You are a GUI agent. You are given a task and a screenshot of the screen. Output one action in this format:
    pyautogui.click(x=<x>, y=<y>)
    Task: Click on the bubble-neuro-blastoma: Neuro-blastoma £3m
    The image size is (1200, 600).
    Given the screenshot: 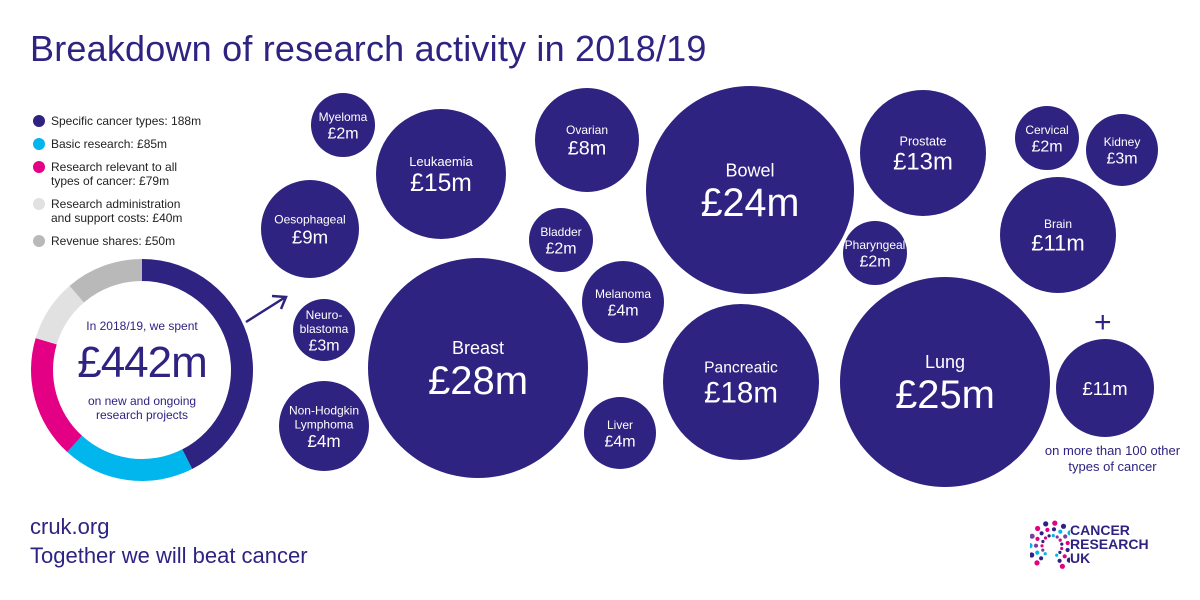 What is the action you would take?
    pyautogui.click(x=324, y=330)
    